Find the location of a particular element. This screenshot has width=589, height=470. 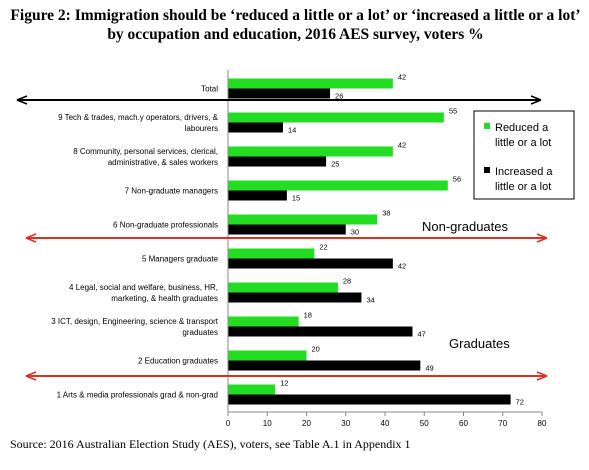

data-label-increased: 15 is located at coordinates (296, 198).